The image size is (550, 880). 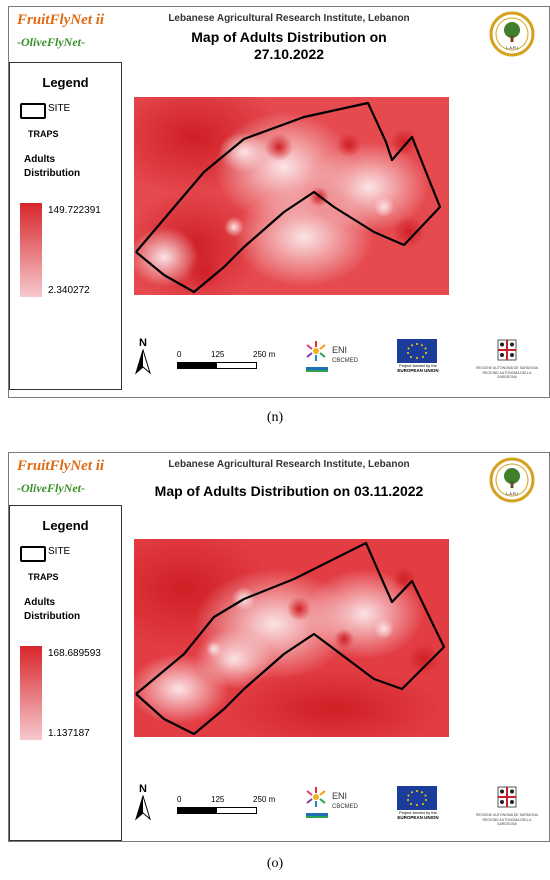 I want to click on map-title: Map of Adults Distribution on 03.11.2022, so click(x=289, y=491).